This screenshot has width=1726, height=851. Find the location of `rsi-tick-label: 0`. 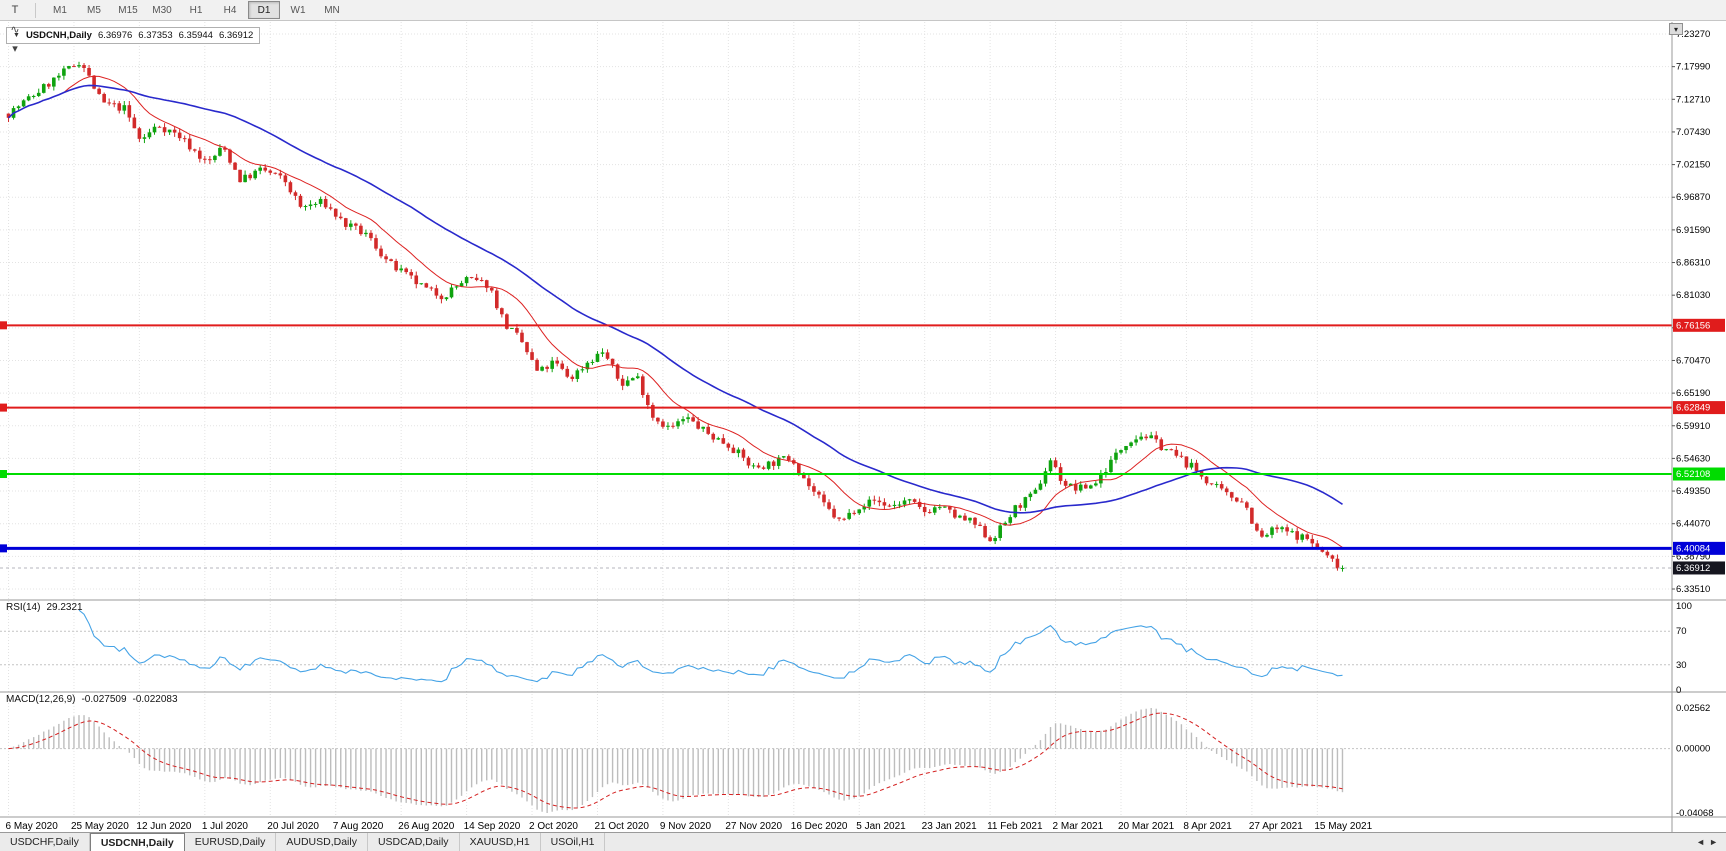

rsi-tick-label: 0 is located at coordinates (1678, 690).